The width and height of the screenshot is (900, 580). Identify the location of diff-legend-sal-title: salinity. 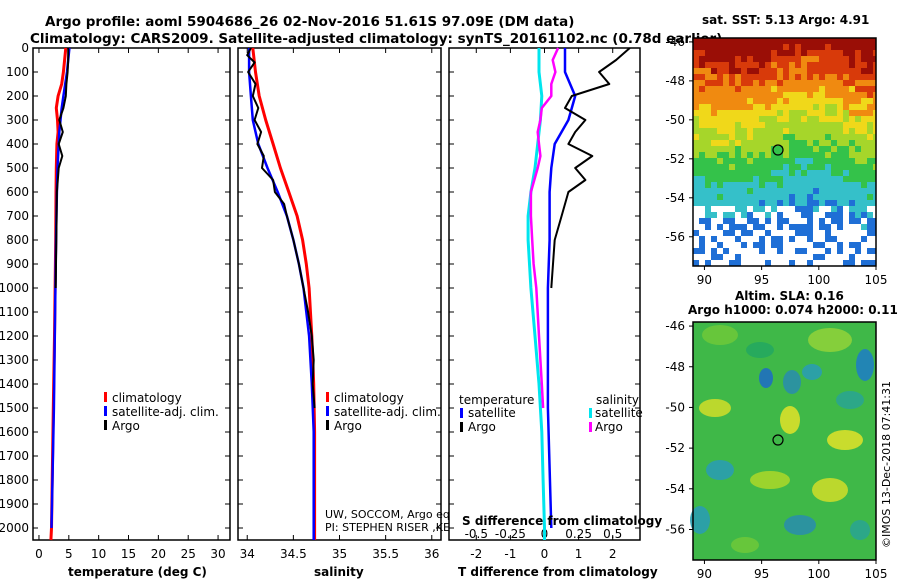
(617, 400).